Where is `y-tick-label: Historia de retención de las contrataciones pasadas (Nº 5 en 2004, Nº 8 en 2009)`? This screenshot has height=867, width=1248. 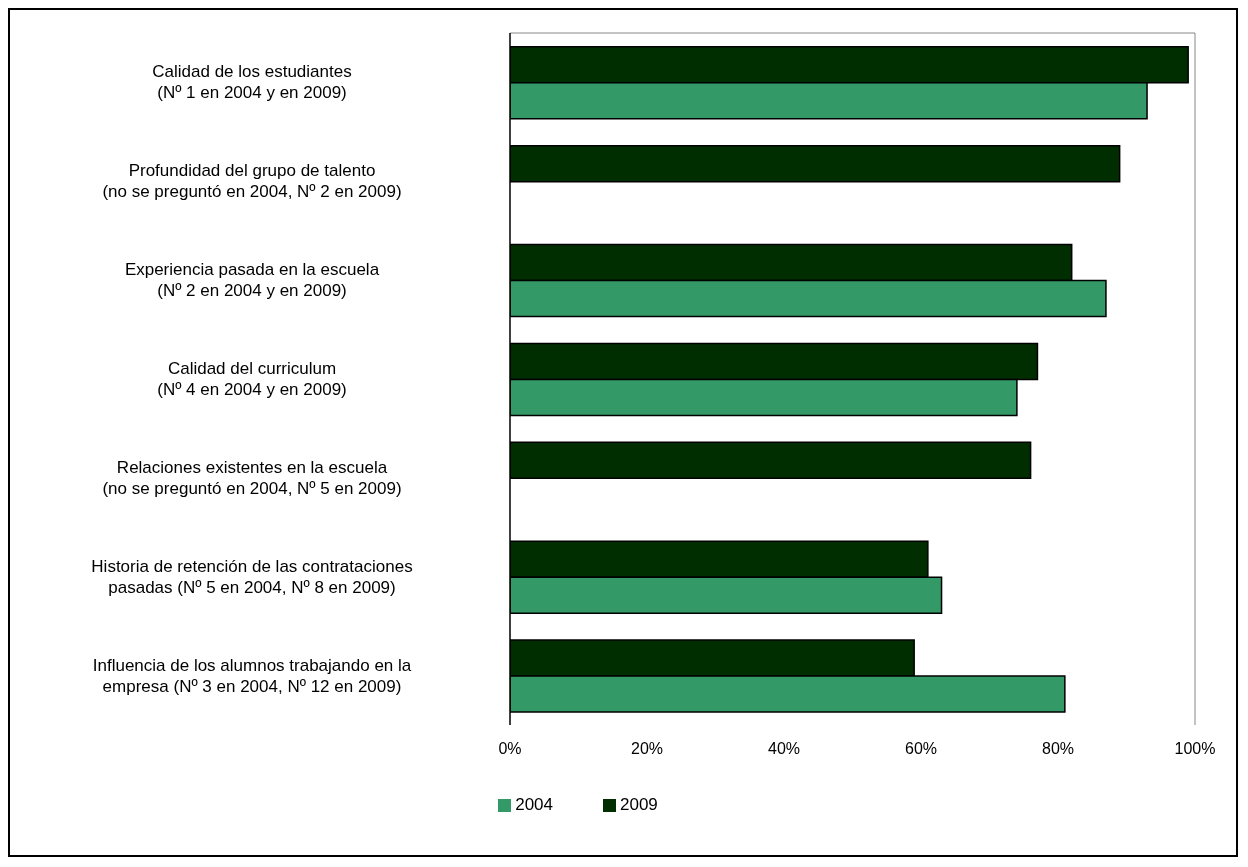 y-tick-label: Historia de retención de las contrataciones pasadas (Nº 5 en 2004, Nº 8 en 2009) is located at coordinates (252, 576).